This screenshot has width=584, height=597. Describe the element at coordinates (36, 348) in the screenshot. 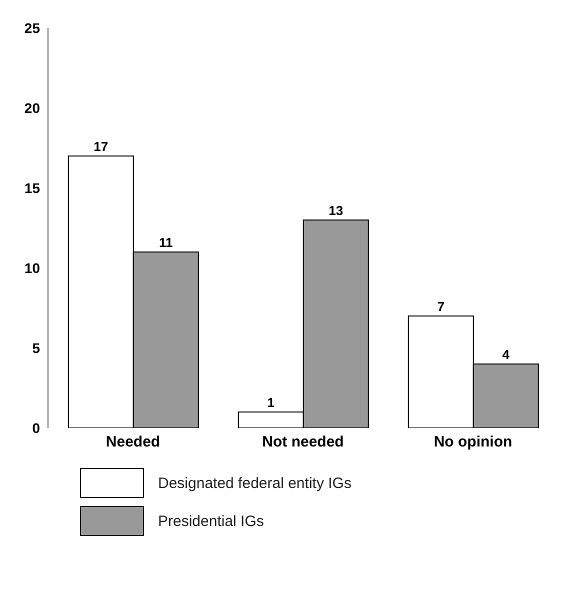

I see `y-tick-label: 5` at that location.